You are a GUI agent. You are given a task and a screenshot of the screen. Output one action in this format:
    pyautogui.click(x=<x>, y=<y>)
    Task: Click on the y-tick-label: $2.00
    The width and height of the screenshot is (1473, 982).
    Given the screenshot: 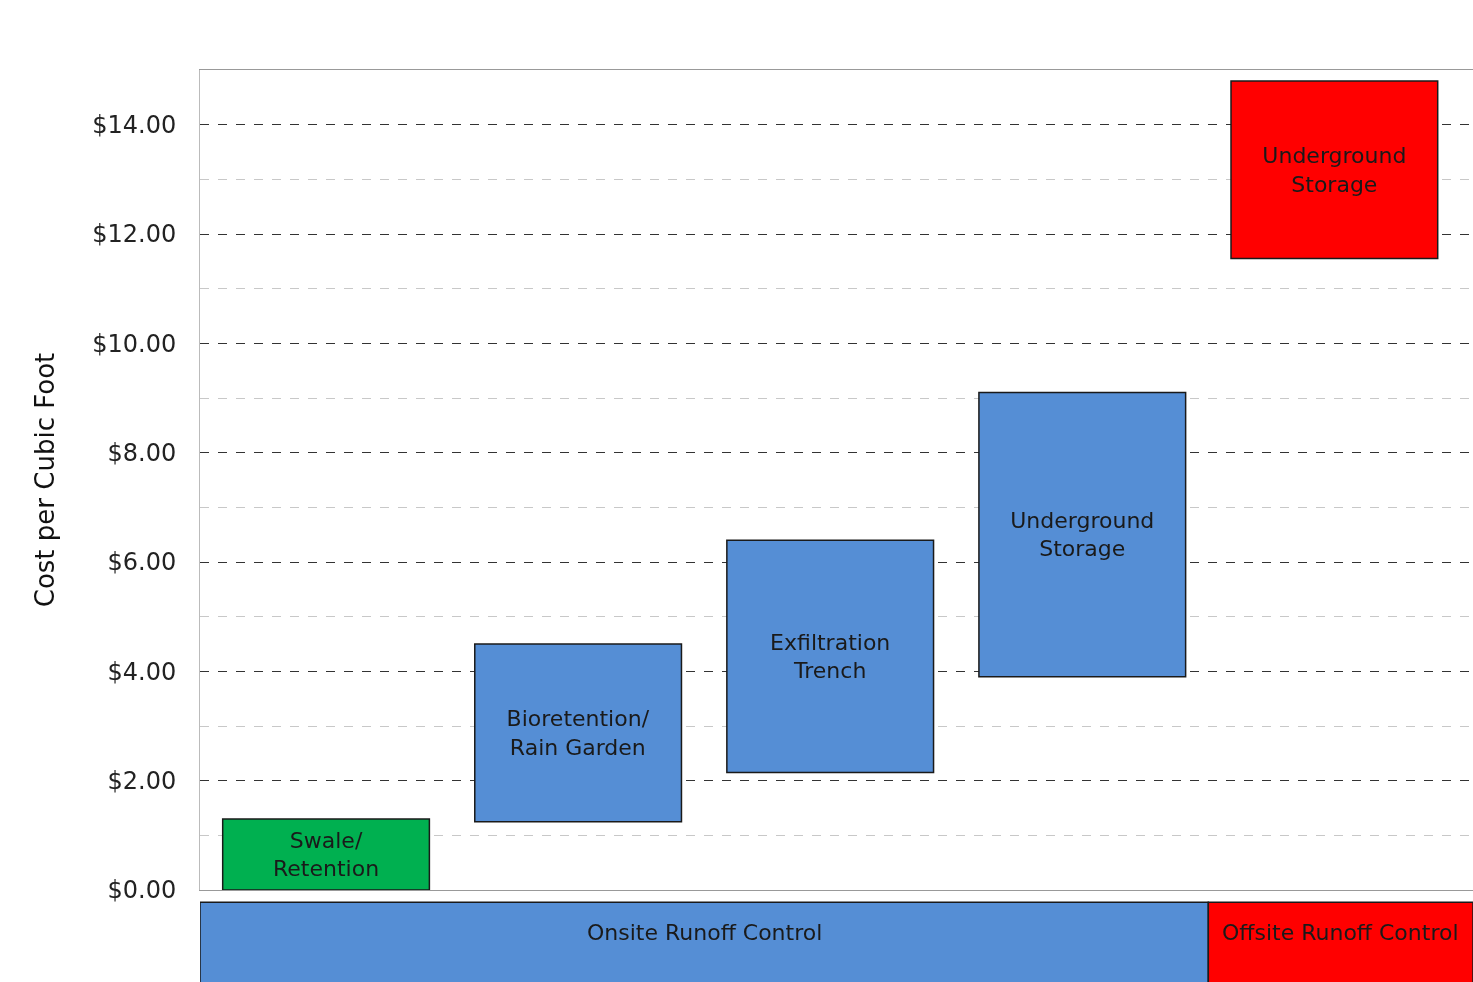 What is the action you would take?
    pyautogui.click(x=142, y=781)
    